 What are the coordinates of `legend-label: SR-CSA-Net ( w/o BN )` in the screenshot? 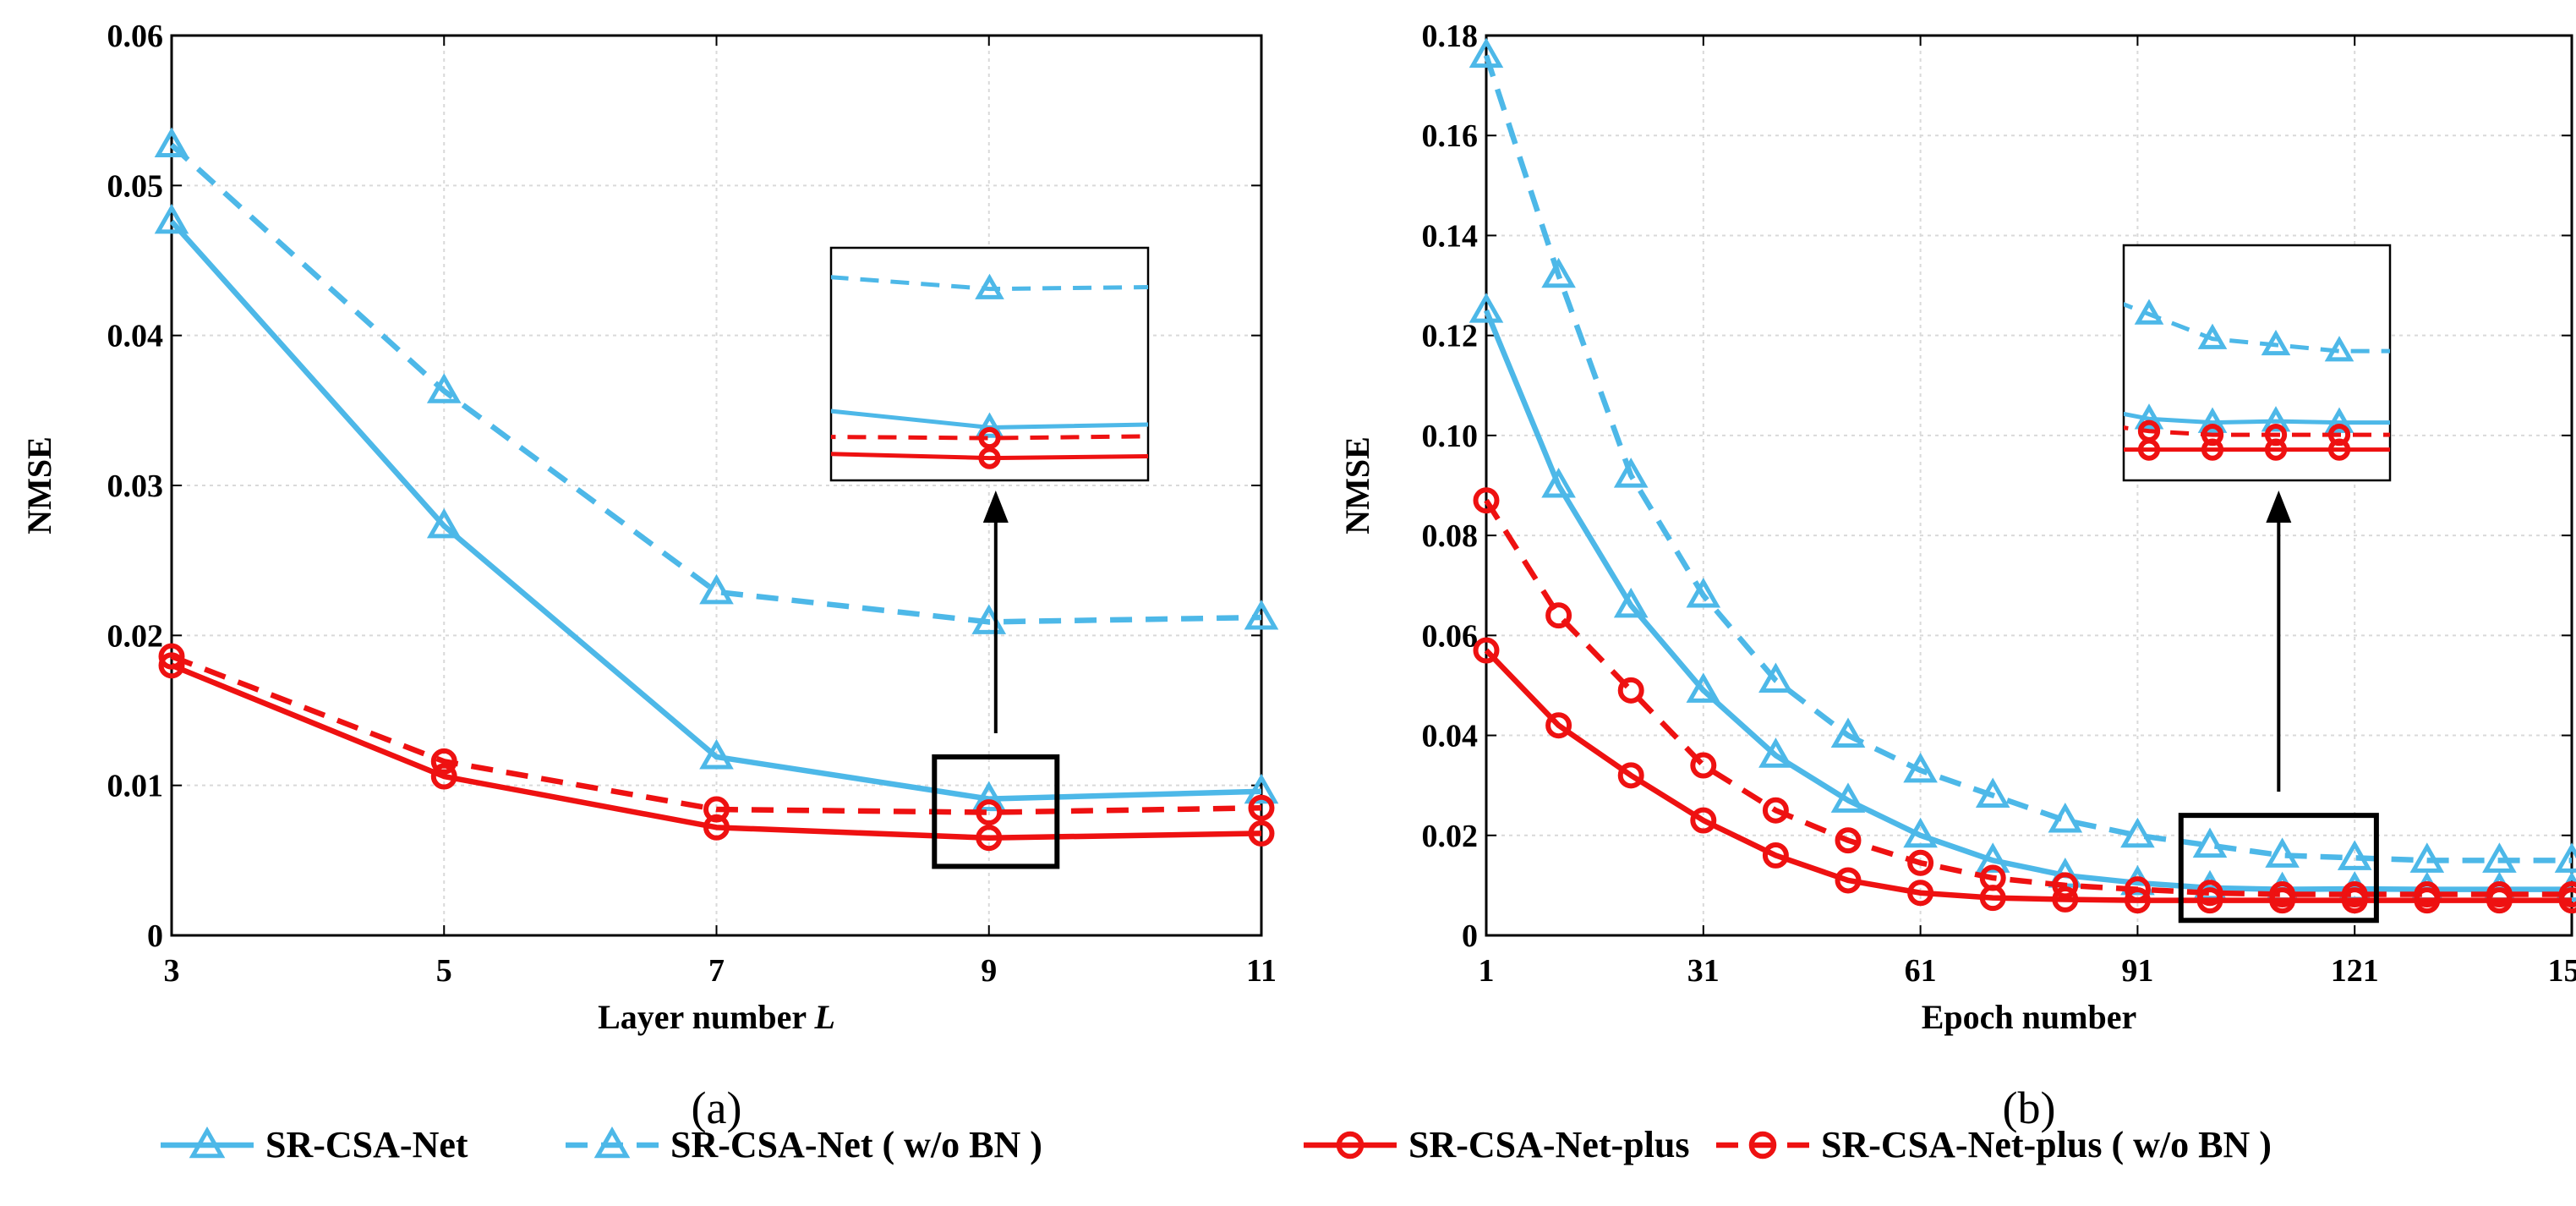 It's located at (856, 1144).